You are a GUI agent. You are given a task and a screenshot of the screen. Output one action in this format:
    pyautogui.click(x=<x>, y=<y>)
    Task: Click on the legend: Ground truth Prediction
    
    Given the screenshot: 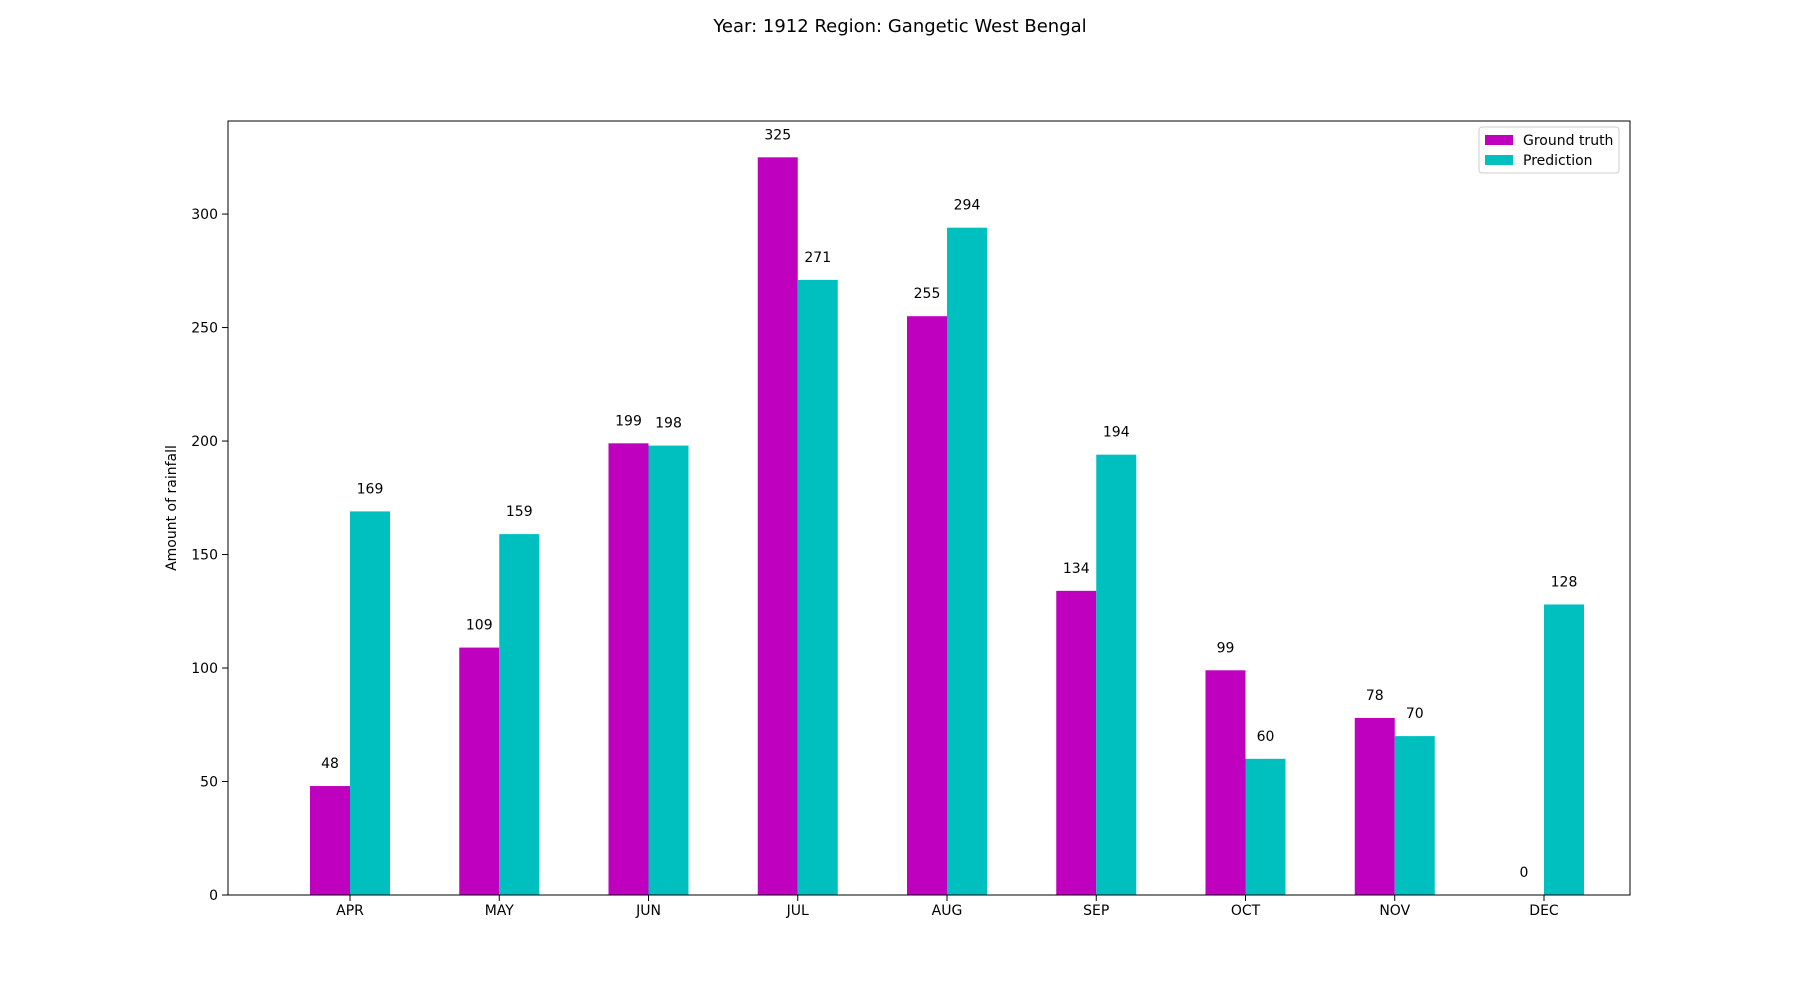 What is the action you would take?
    pyautogui.click(x=1549, y=150)
    